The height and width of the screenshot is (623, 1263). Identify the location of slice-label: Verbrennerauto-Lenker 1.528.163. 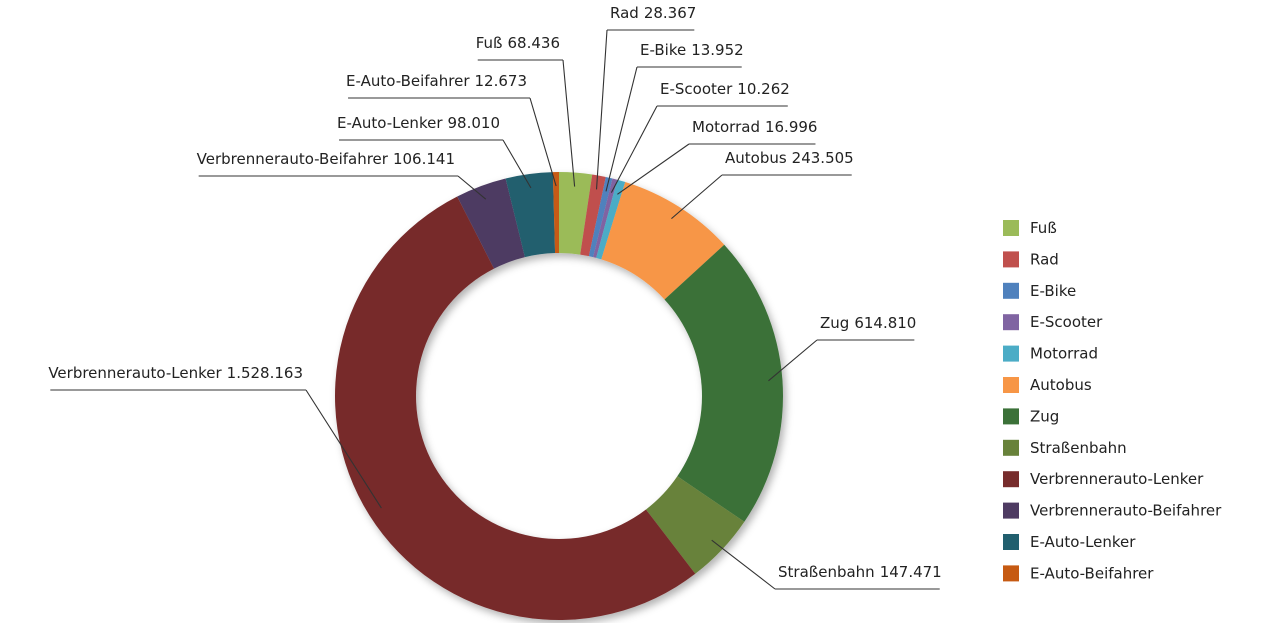
(175, 373).